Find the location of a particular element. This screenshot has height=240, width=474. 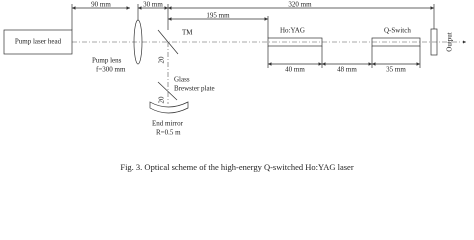

label: Pump laser head is located at coordinates (38, 42).